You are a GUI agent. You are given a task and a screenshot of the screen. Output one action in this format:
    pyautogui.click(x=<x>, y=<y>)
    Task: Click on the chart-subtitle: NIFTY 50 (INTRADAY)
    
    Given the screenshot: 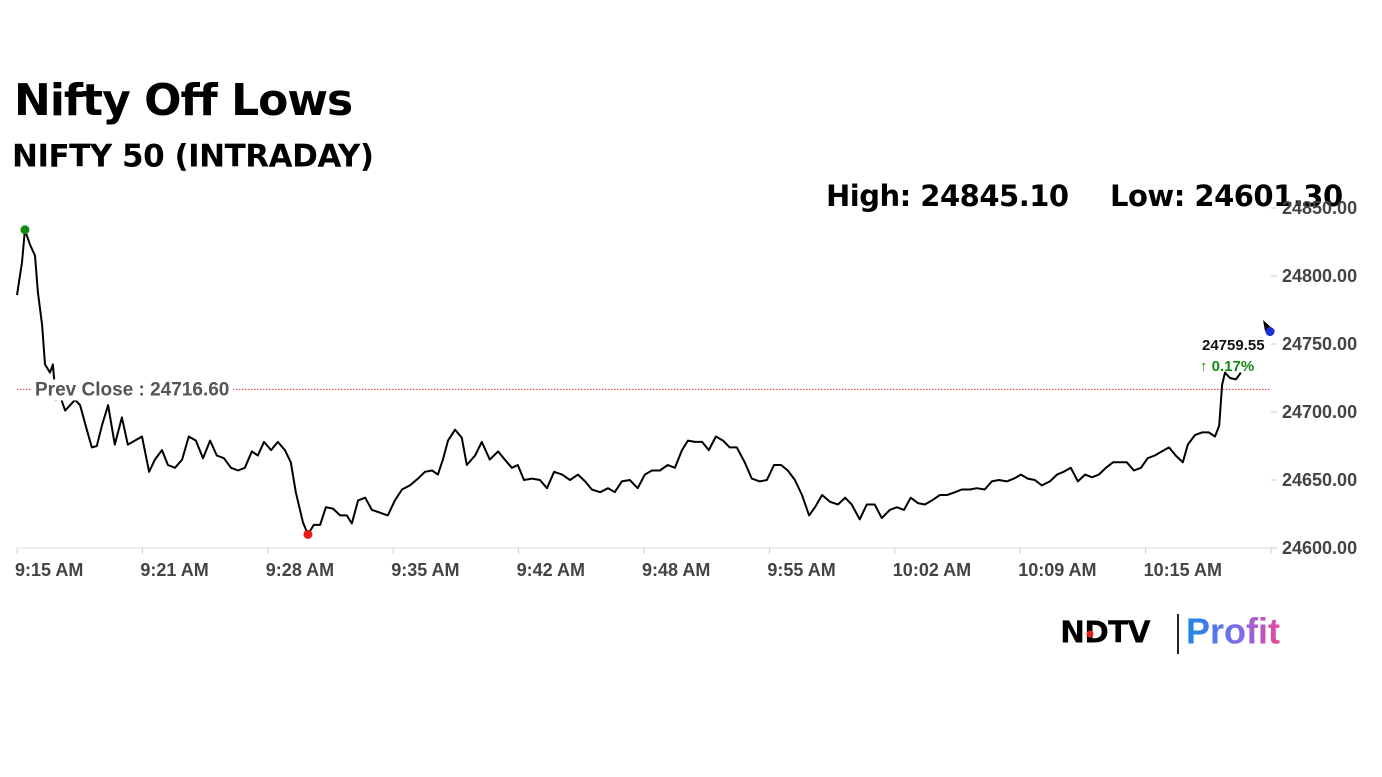 What is the action you would take?
    pyautogui.click(x=193, y=157)
    